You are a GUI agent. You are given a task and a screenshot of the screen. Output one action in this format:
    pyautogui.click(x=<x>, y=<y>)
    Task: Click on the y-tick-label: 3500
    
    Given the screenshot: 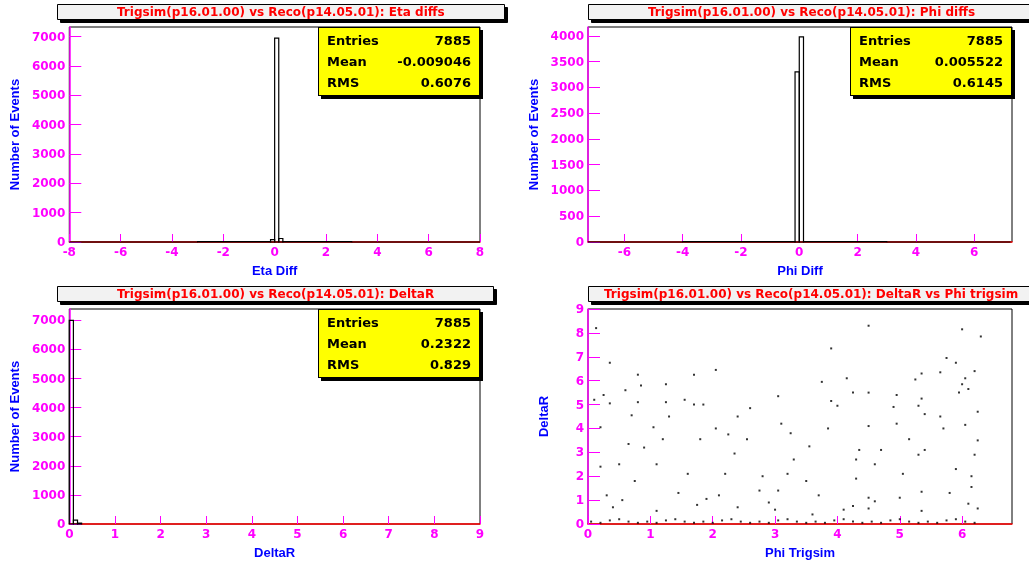 What is the action you would take?
    pyautogui.click(x=567, y=61)
    